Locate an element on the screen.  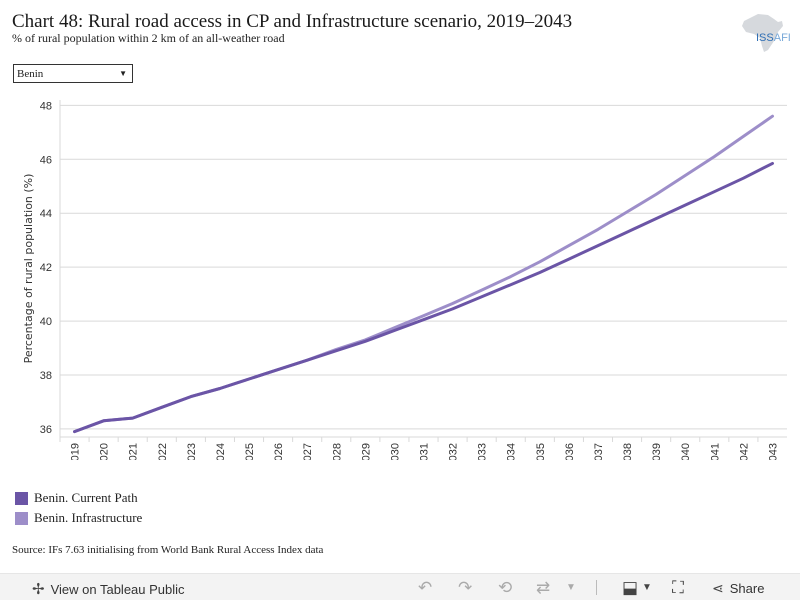
logo-text: ISSAFI is located at coordinates (773, 38).